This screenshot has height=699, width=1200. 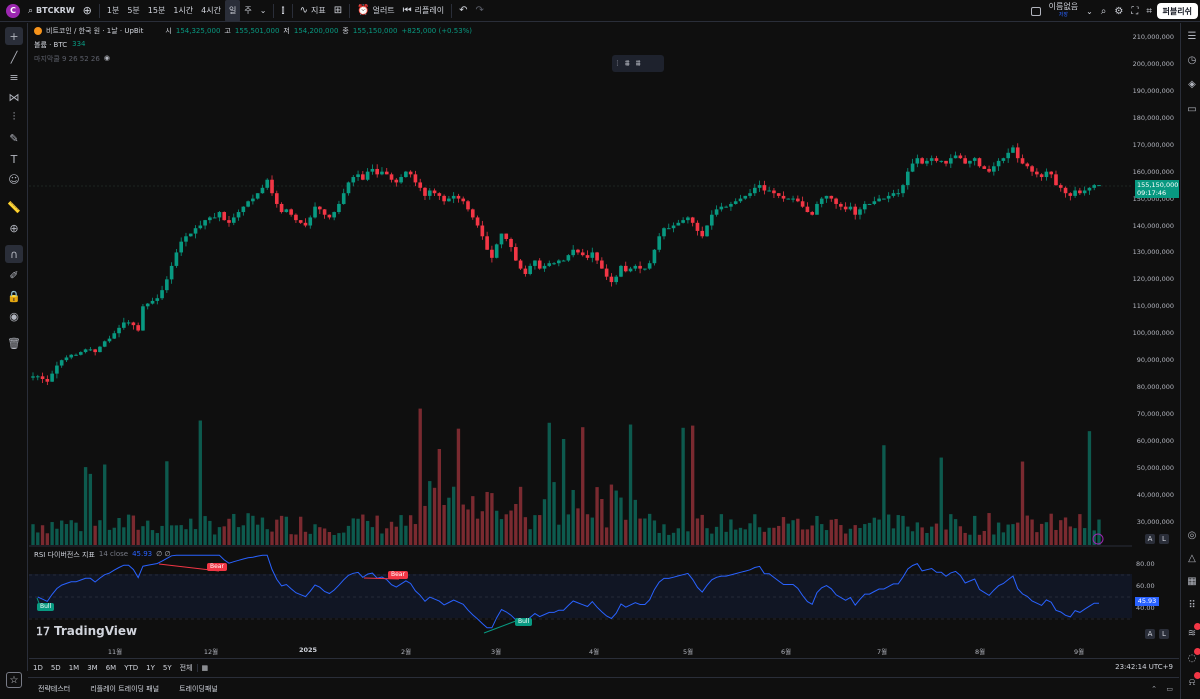 I want to click on quick-search-icon: ⌕, so click(x=1103, y=11).